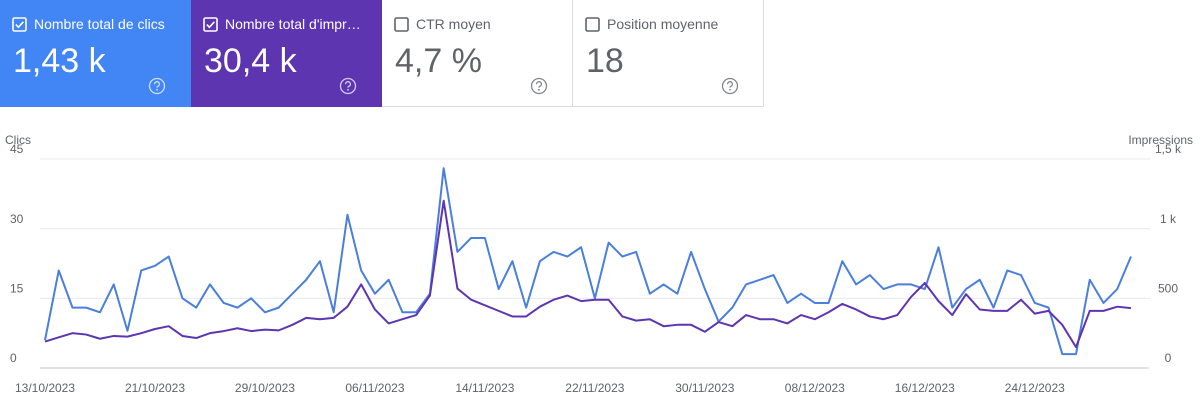  What do you see at coordinates (13, 358) in the screenshot?
I see `y-tick-label: 0` at bounding box center [13, 358].